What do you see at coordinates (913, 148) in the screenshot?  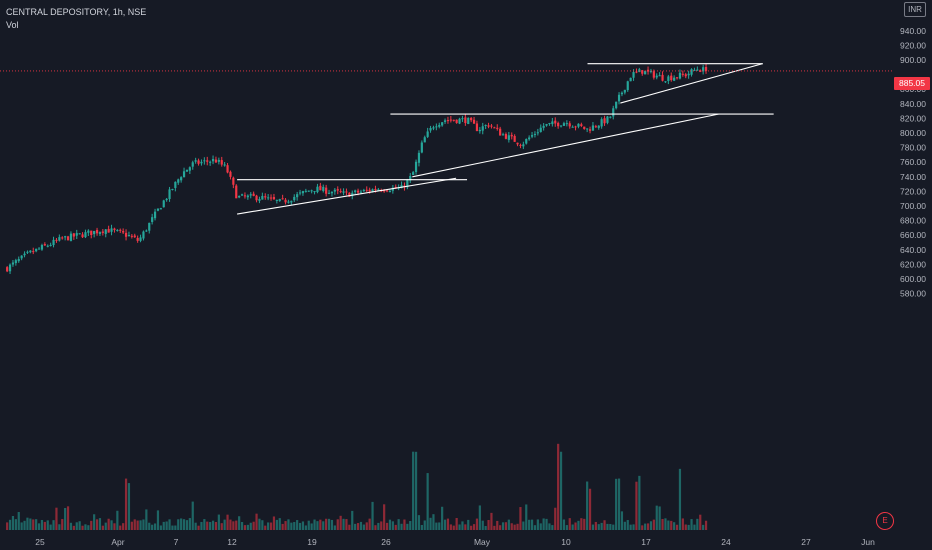 I see `price-tick-label: 780.00` at bounding box center [913, 148].